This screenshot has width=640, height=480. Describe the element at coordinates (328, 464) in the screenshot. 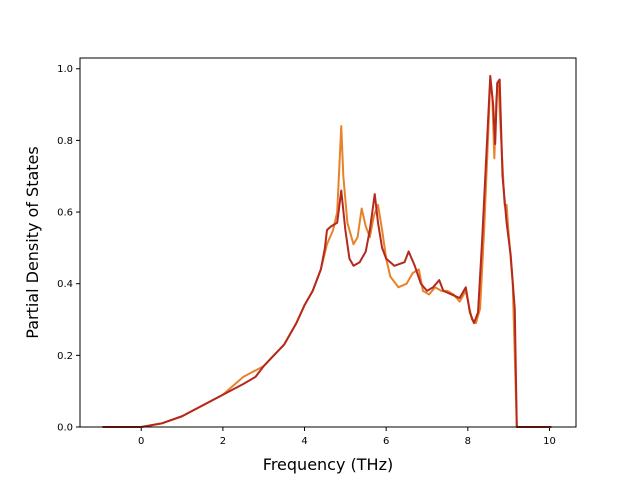

I see `x-axis-label: Frequency (THz)` at that location.